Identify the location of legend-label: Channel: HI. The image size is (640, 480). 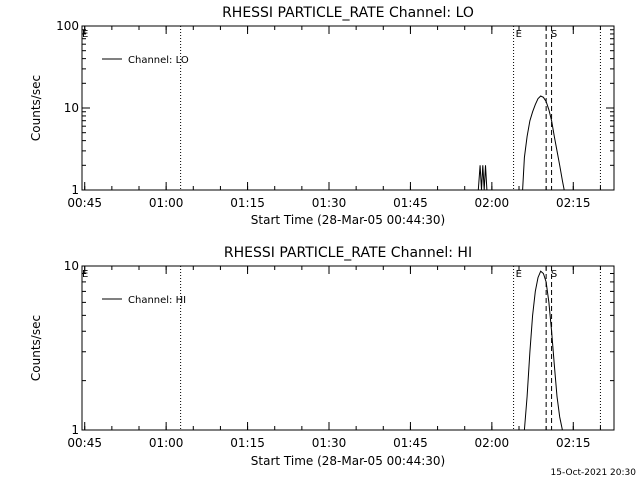
(157, 300).